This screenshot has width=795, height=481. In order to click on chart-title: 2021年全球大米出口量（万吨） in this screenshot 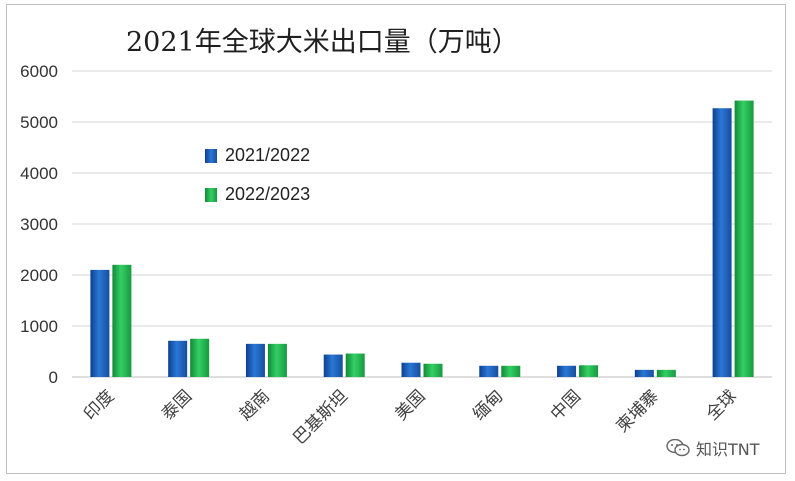, I will do `click(322, 42)`.